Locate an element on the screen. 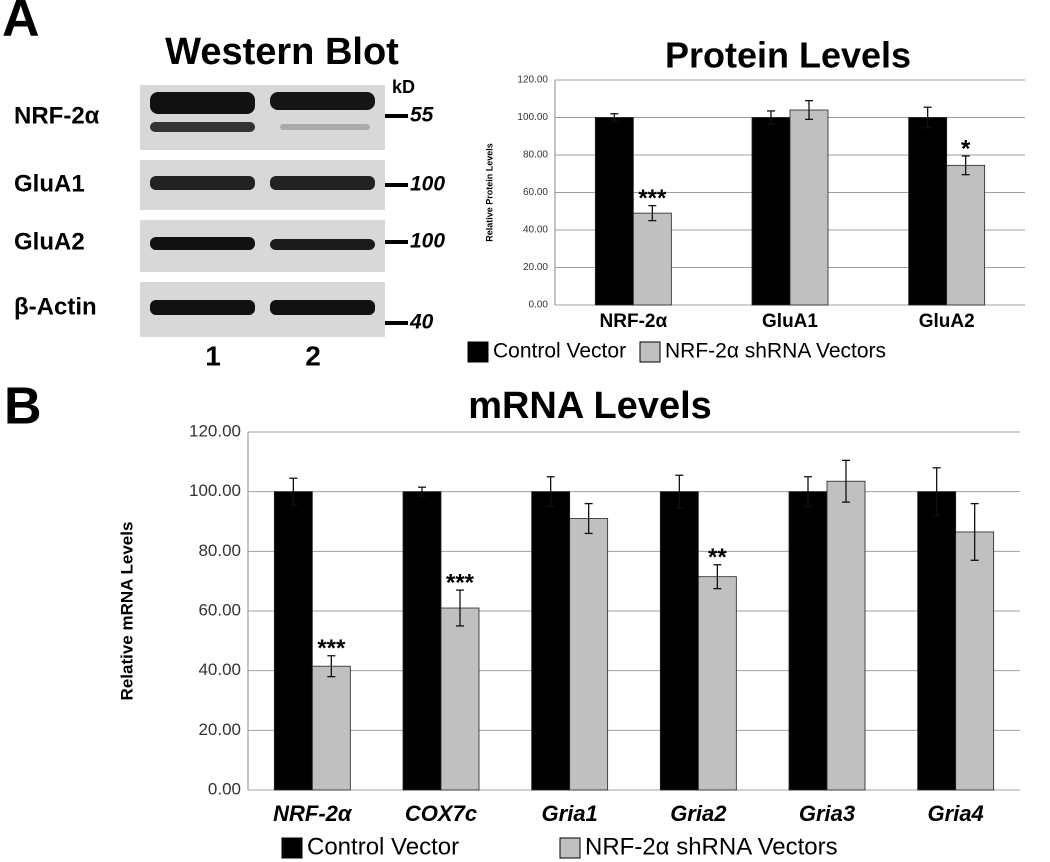  lane-label: 2 is located at coordinates (313, 355).